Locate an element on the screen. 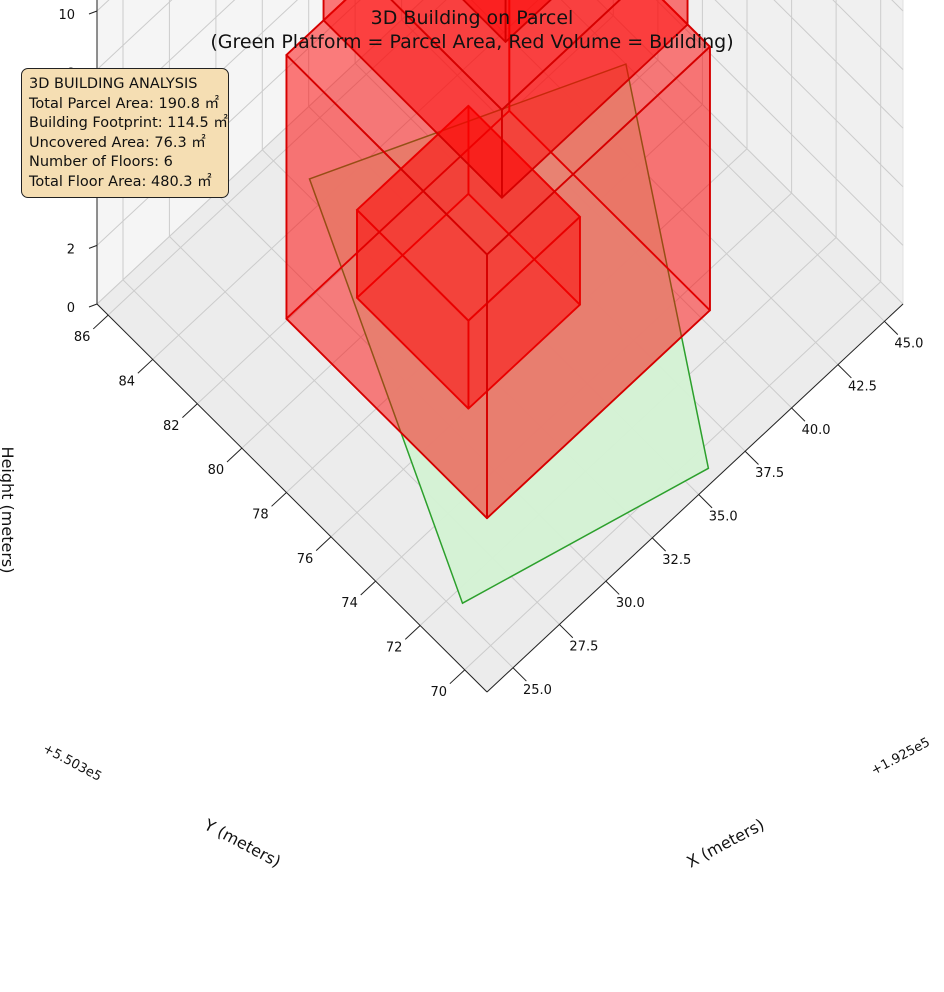 The width and height of the screenshot is (944, 992). z-tick-label: 10 is located at coordinates (66, 15).